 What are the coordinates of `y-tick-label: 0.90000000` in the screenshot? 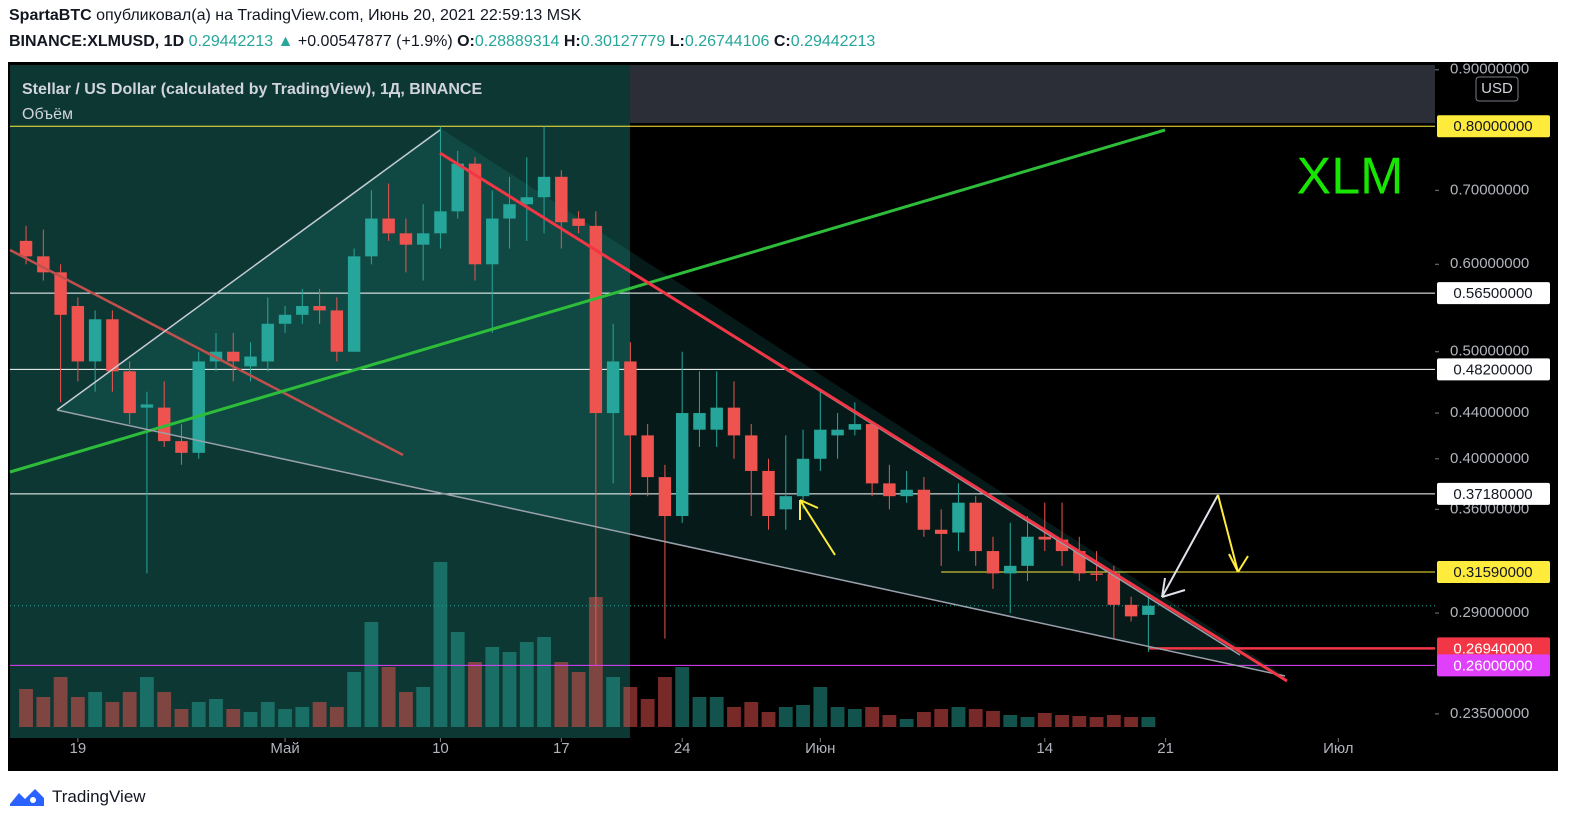 It's located at (1489, 69).